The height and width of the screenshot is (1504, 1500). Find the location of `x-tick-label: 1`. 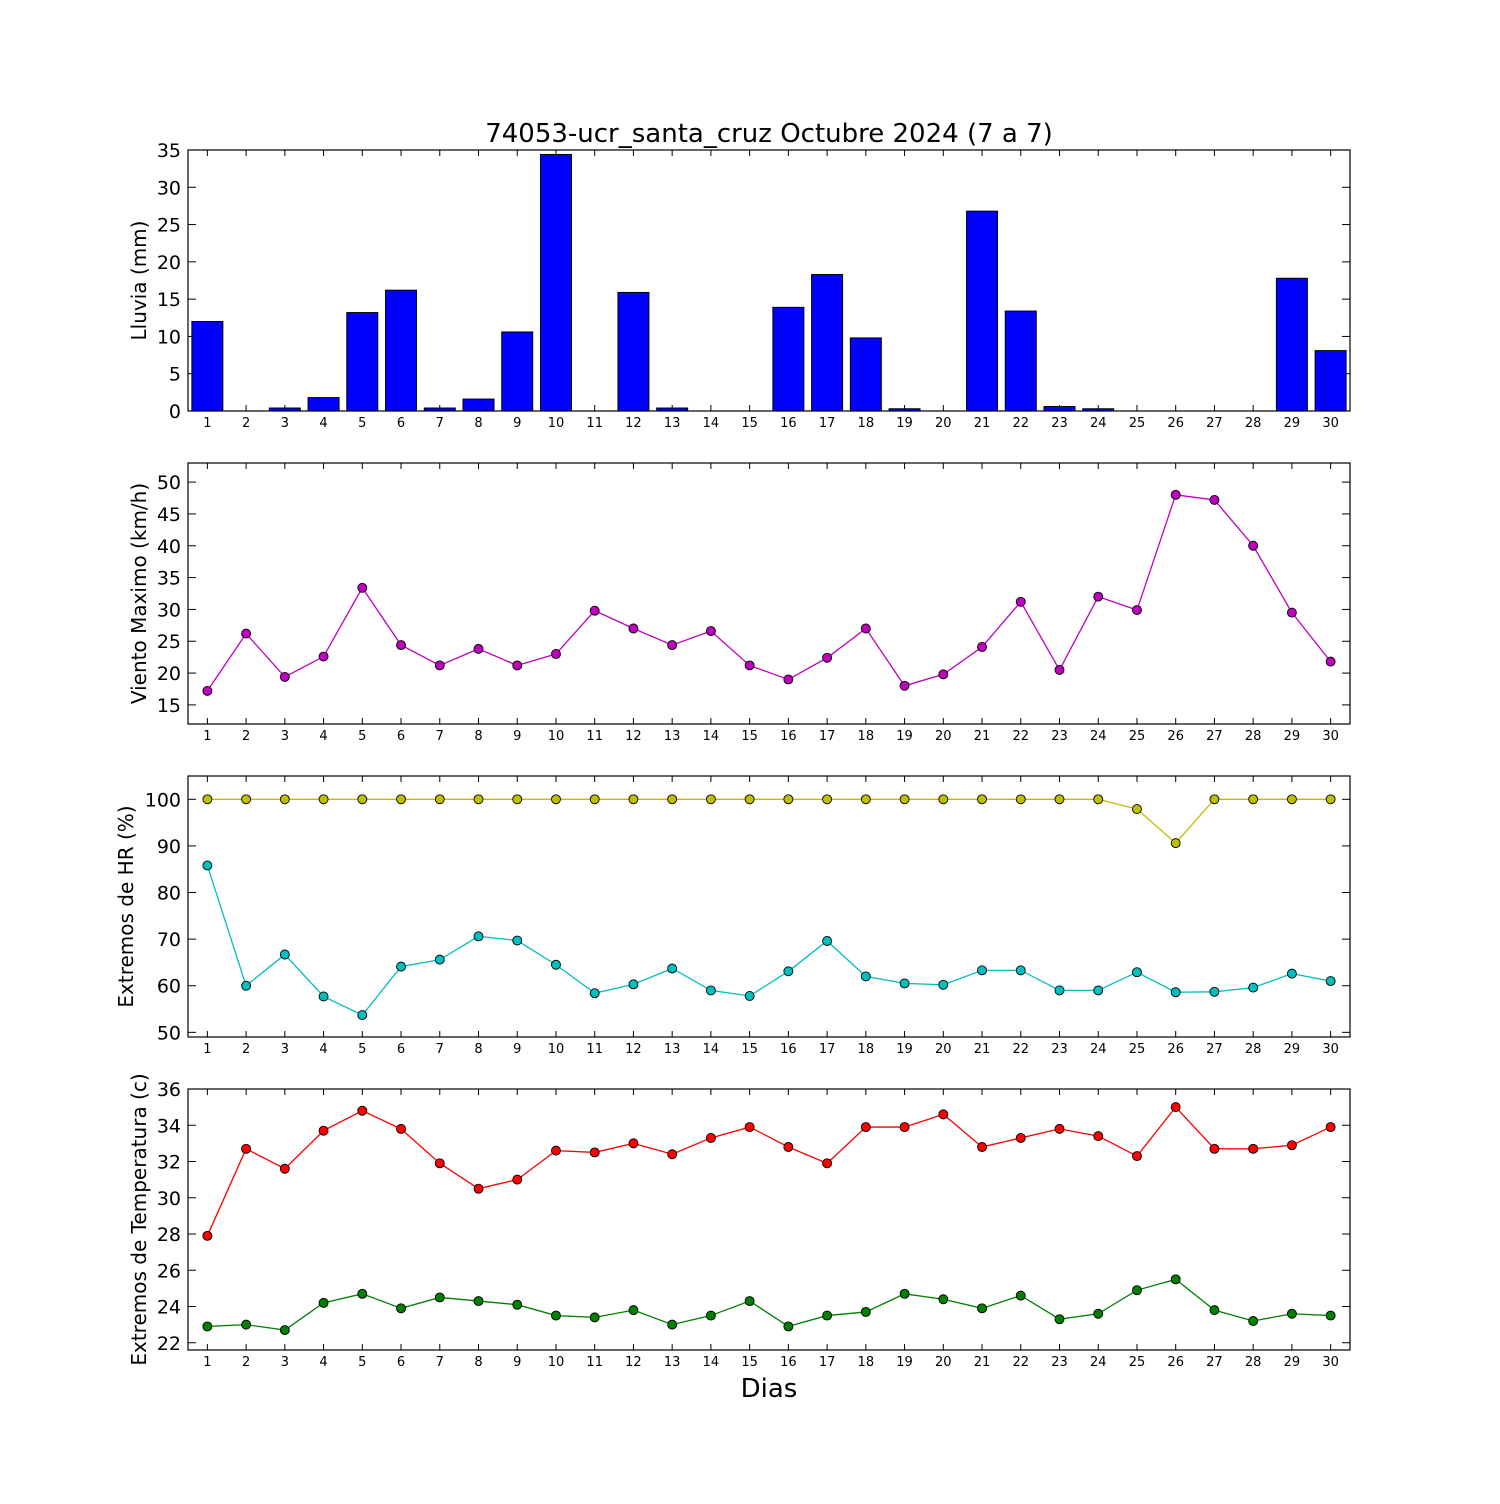

x-tick-label: 1 is located at coordinates (207, 736).